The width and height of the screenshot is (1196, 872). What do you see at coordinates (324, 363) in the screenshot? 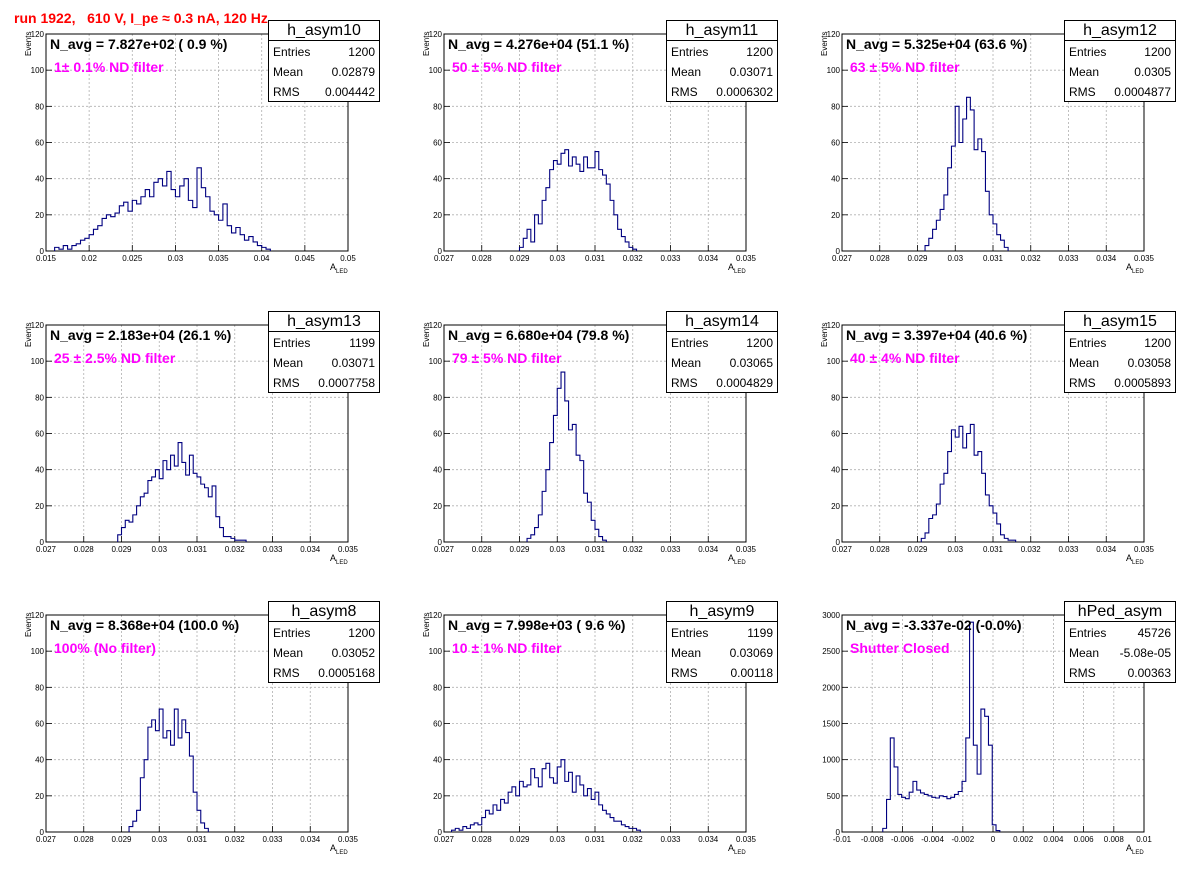
I see `stats-row: Mean 0.03071` at bounding box center [324, 363].